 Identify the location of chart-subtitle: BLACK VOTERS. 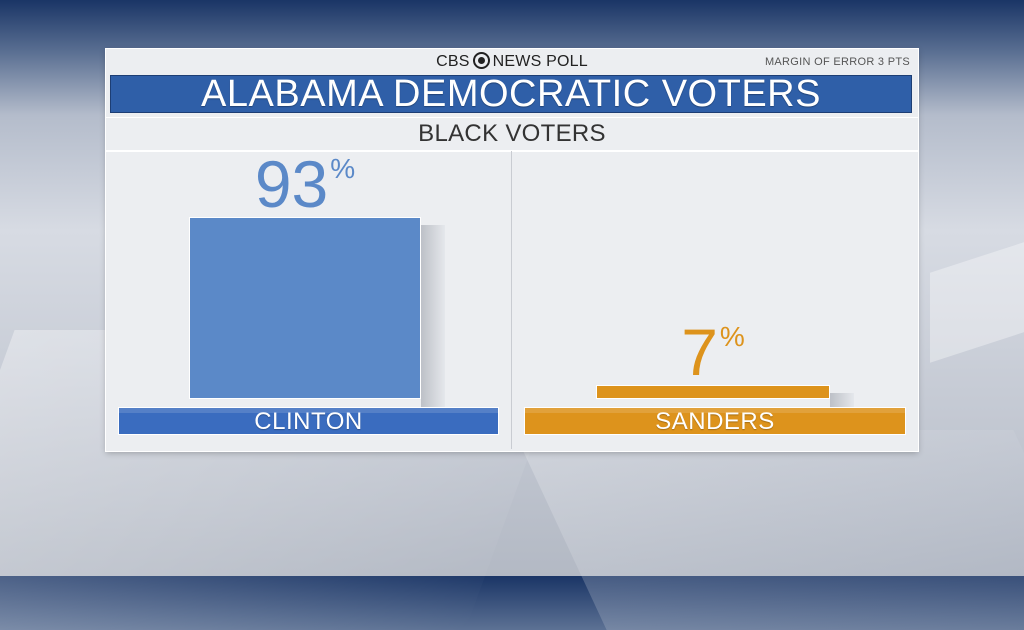
(512, 134).